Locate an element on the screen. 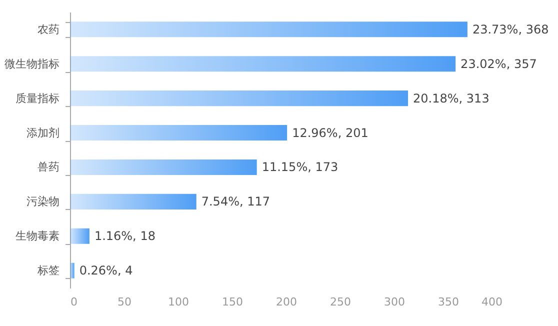 The image size is (558, 326). y-tick-label: 污染物 is located at coordinates (43, 201).